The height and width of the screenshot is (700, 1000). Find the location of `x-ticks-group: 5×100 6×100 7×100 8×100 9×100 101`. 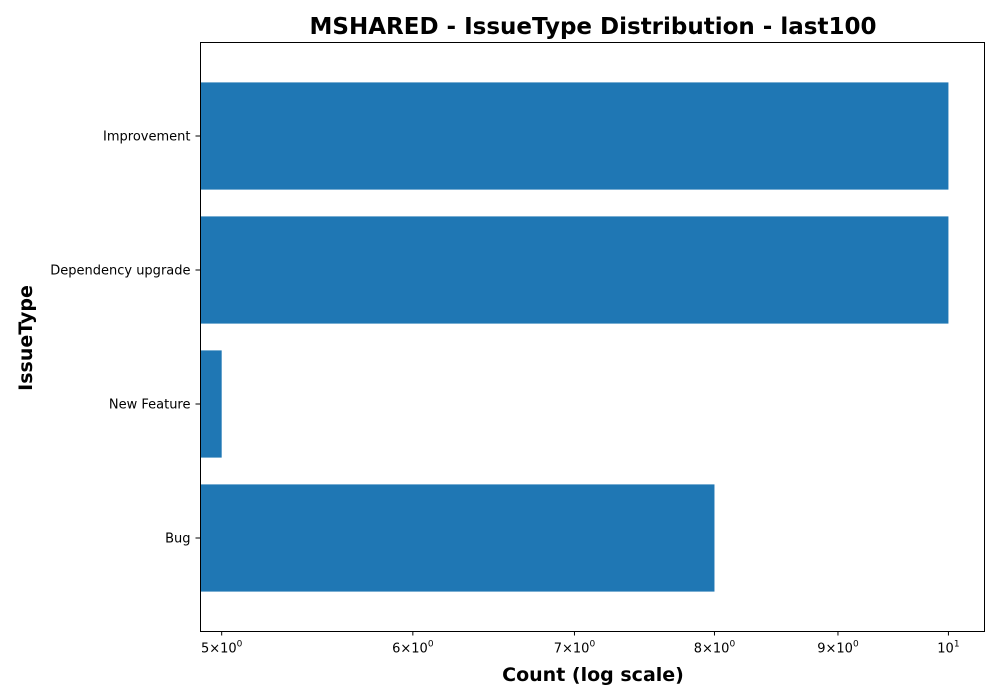

x-ticks-group: 5×100 6×100 7×100 8×100 9×100 101 is located at coordinates (580, 644).